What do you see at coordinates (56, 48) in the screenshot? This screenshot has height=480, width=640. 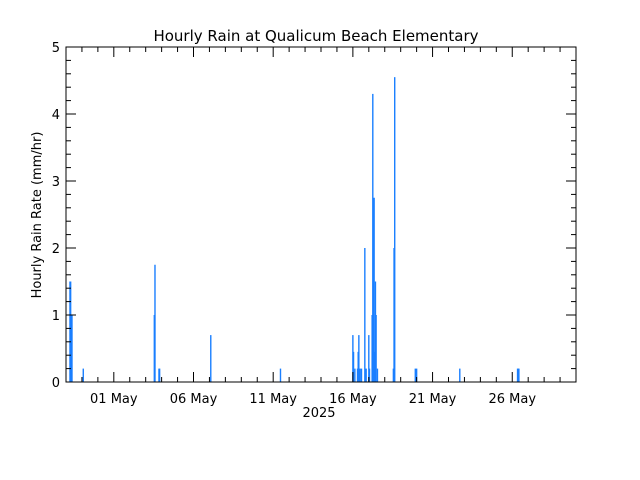 I see `y-tick-label: 5` at bounding box center [56, 48].